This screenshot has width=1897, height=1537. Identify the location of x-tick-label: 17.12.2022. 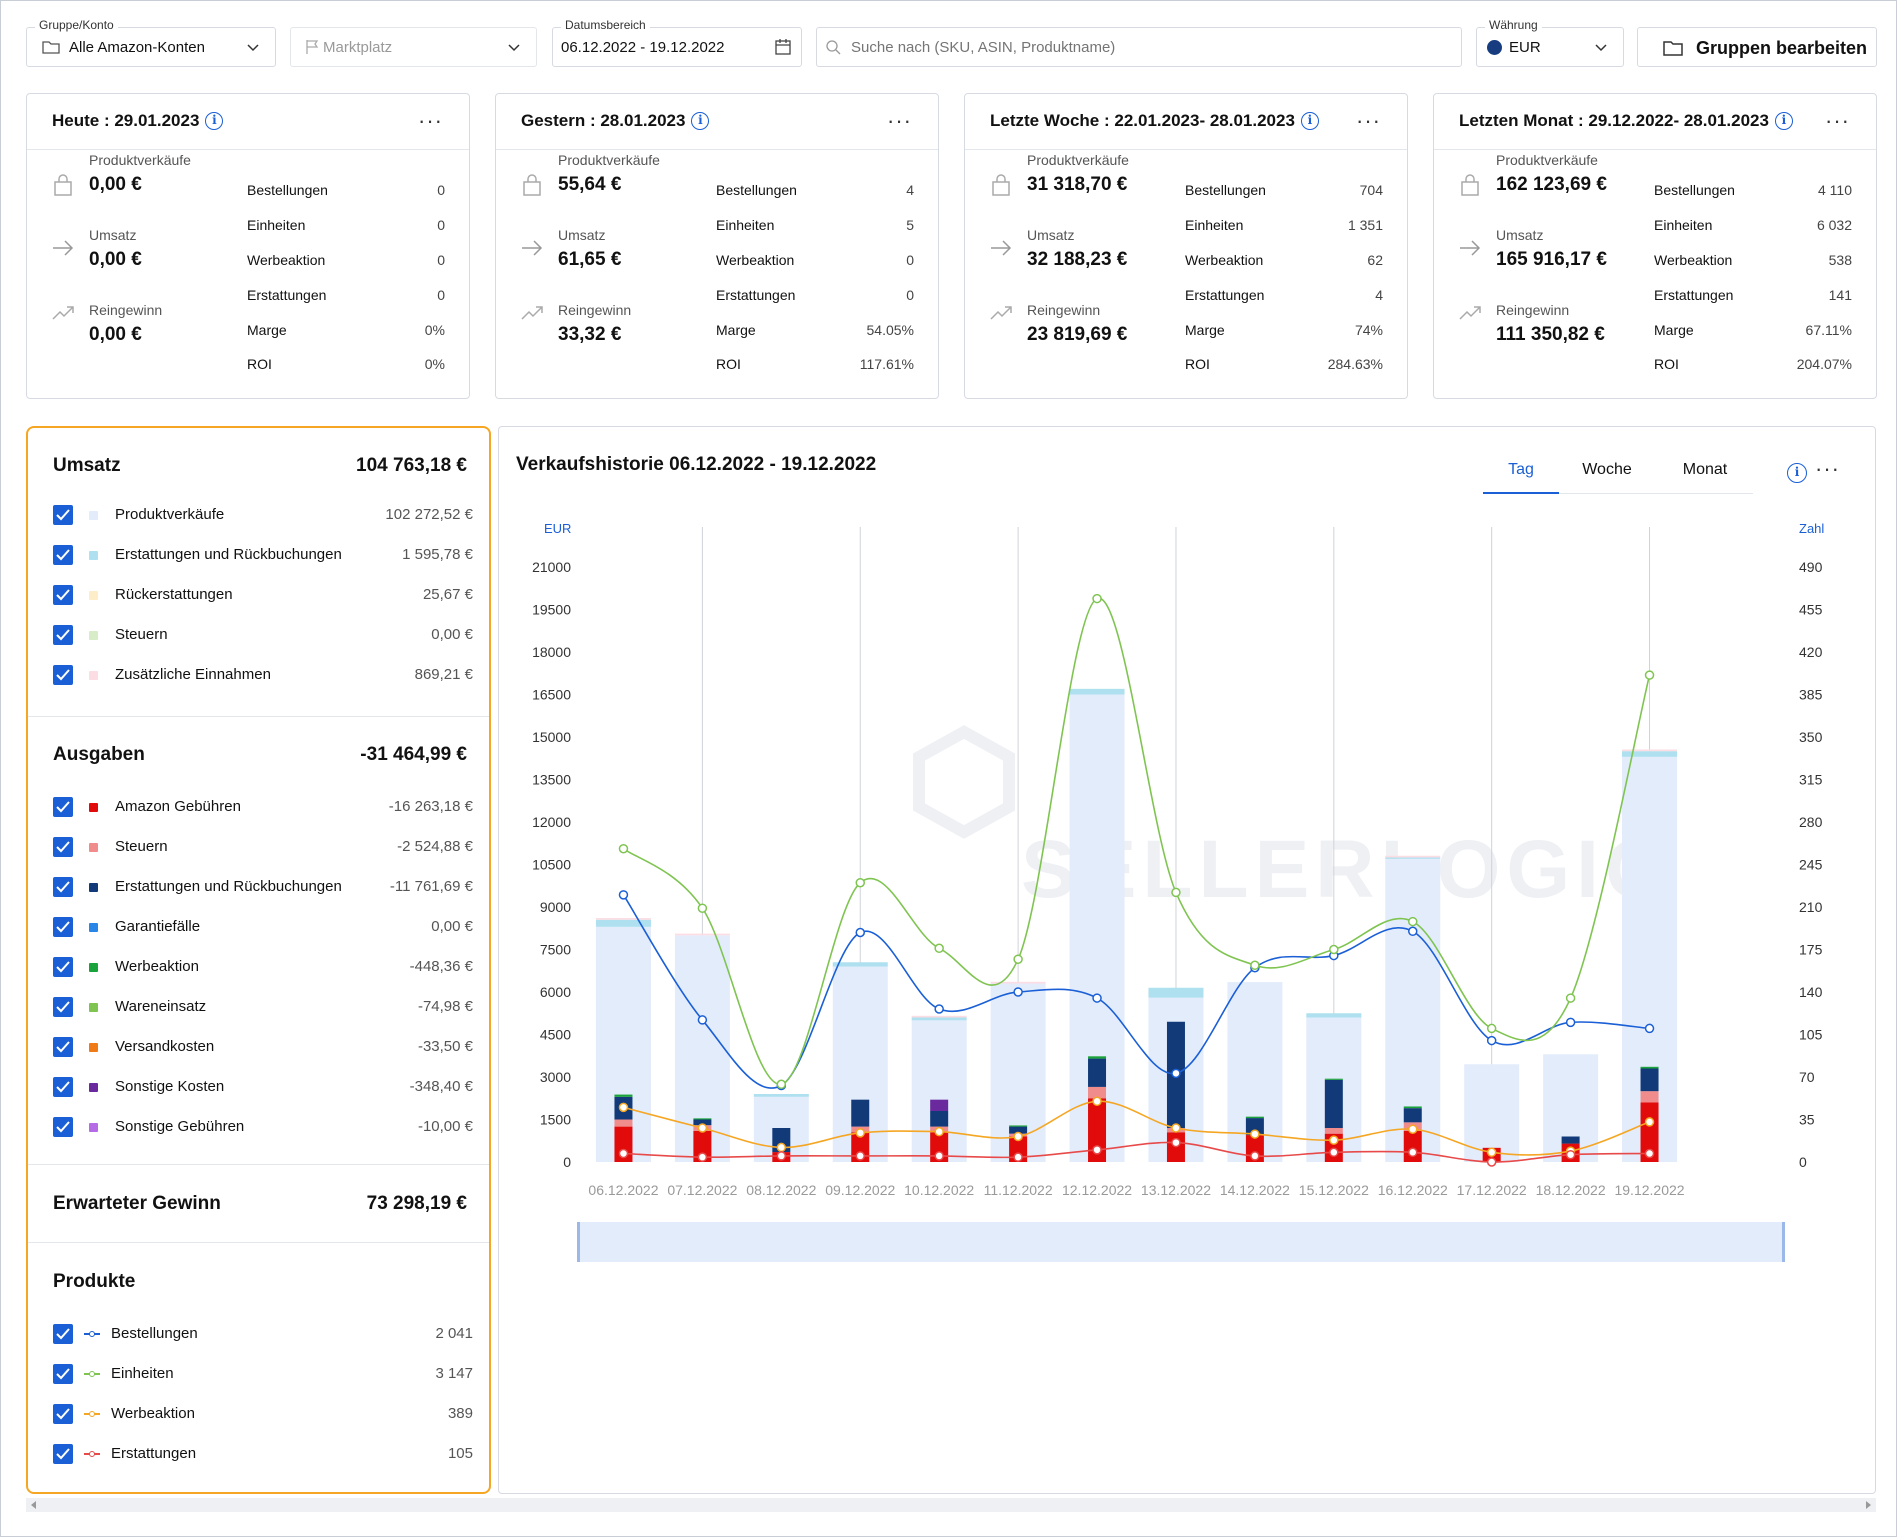
(1492, 1190).